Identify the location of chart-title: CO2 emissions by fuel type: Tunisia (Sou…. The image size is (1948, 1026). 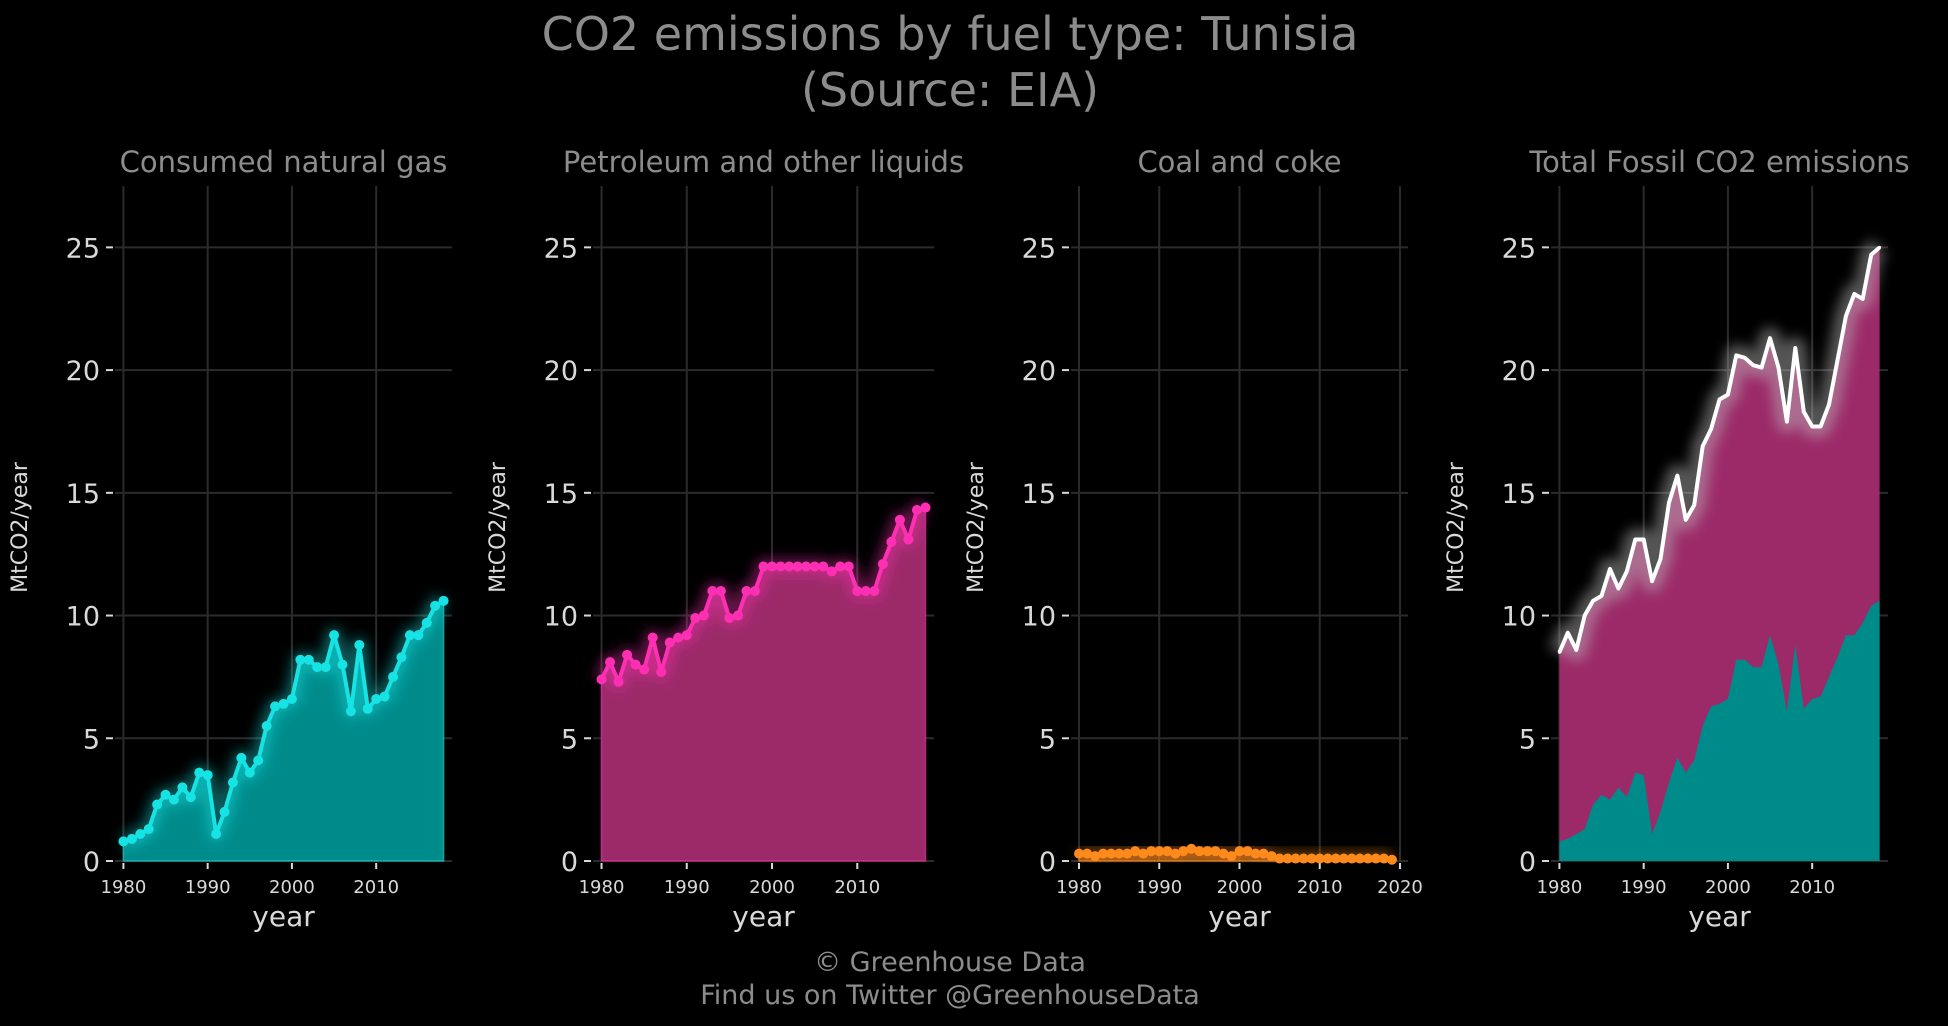
(950, 62).